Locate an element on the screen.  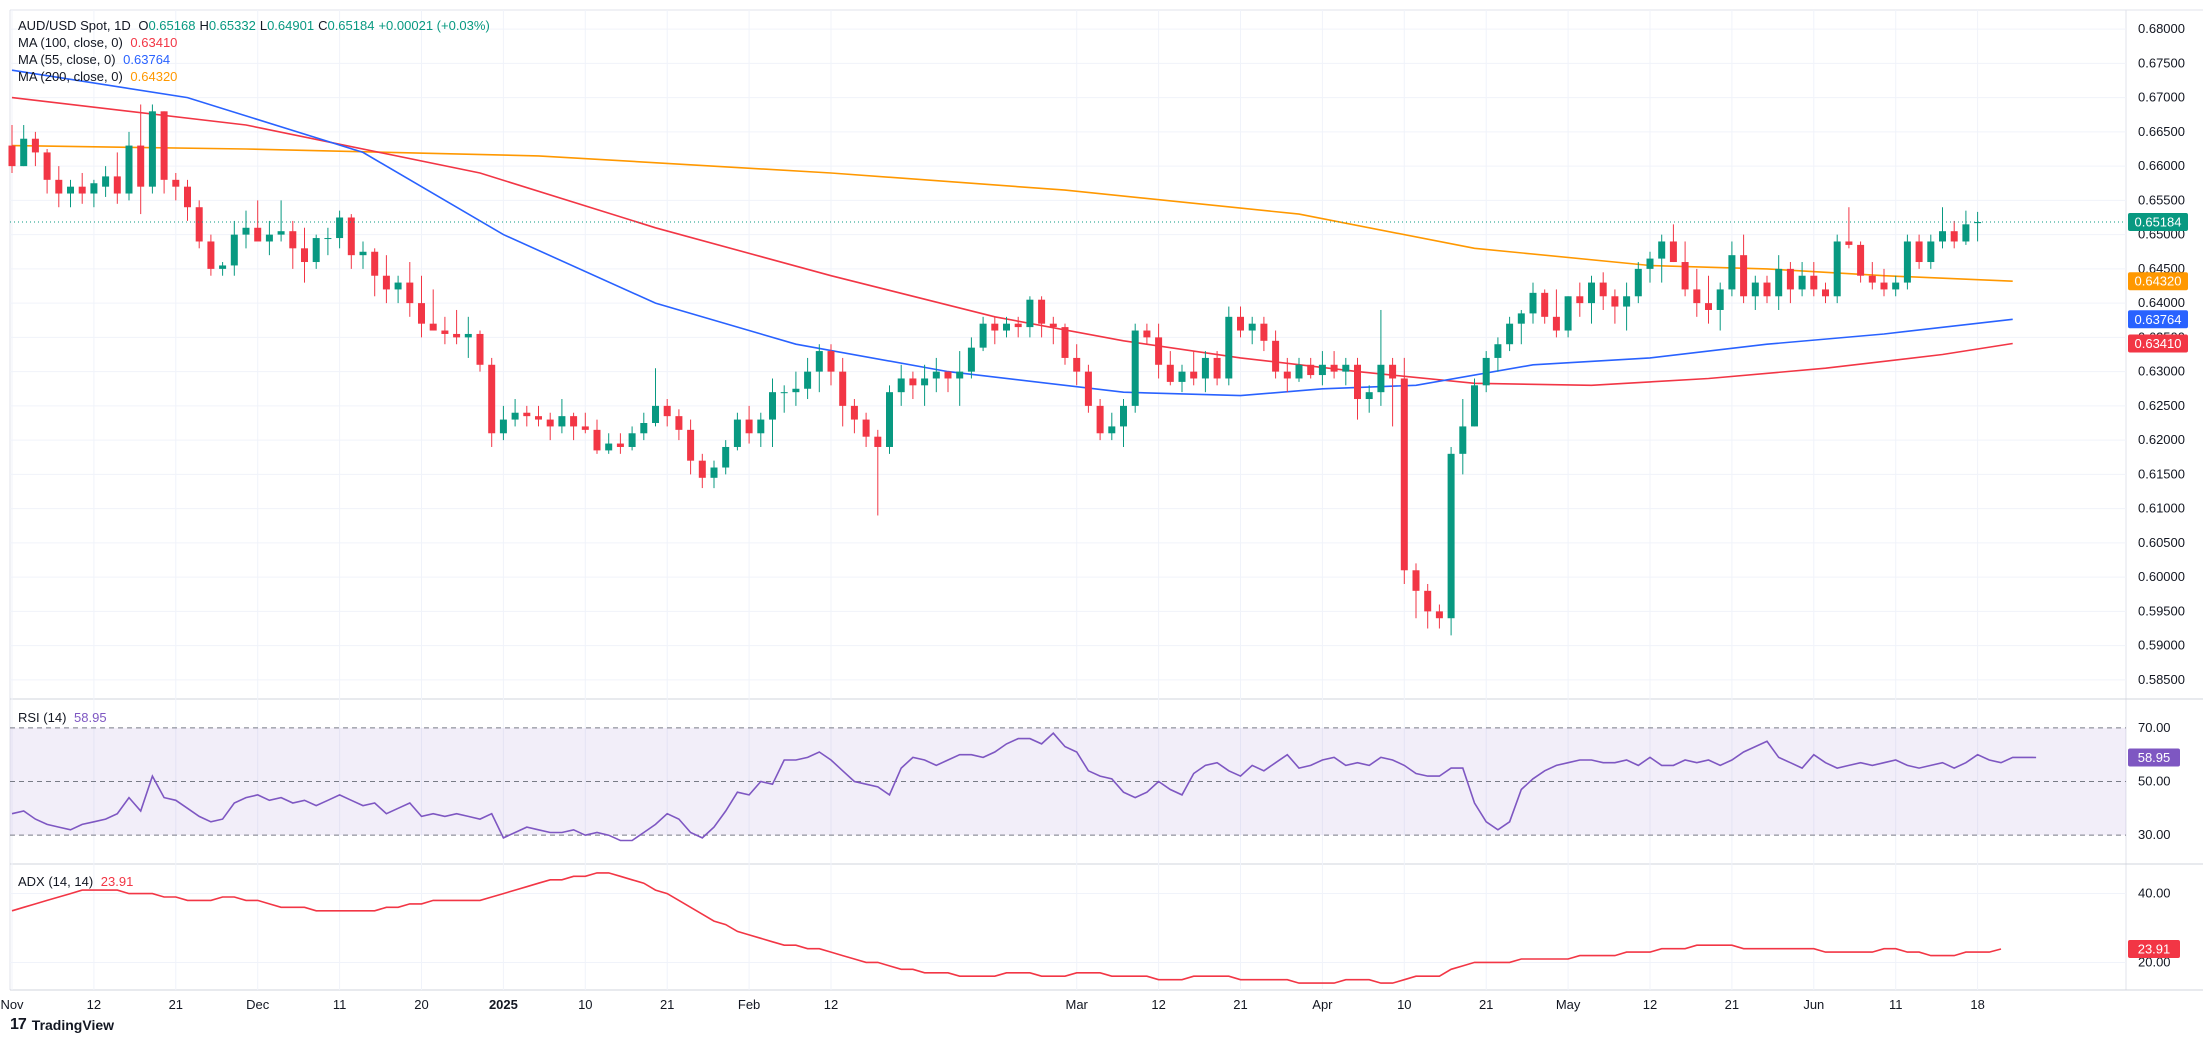
price-label-text: 0.64320 is located at coordinates (2158, 281).